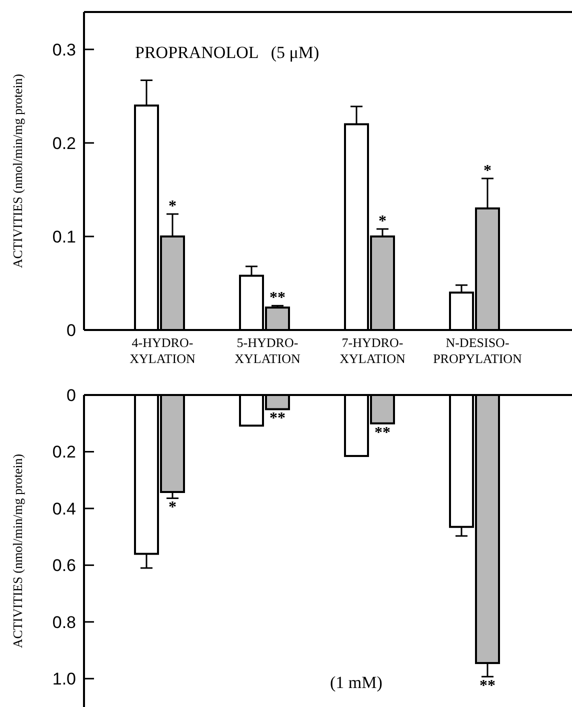 The height and width of the screenshot is (707, 572). Describe the element at coordinates (227, 52) in the screenshot. I see `text: PROPRANOLOL (5 μM)` at that location.